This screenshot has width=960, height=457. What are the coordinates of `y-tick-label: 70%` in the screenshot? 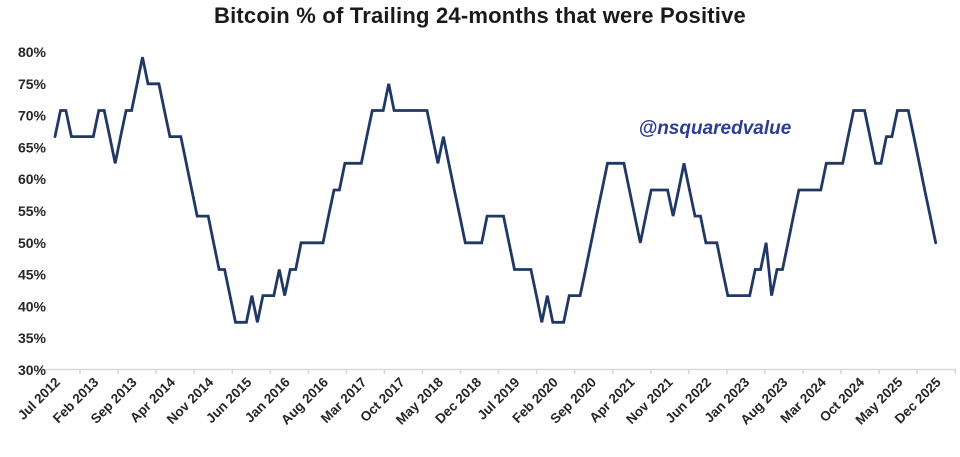 It's located at (32, 116).